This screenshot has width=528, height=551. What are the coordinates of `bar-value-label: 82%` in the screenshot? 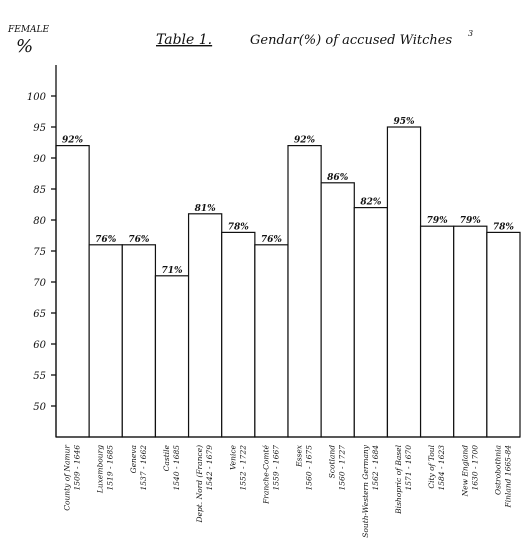 It's located at (371, 203).